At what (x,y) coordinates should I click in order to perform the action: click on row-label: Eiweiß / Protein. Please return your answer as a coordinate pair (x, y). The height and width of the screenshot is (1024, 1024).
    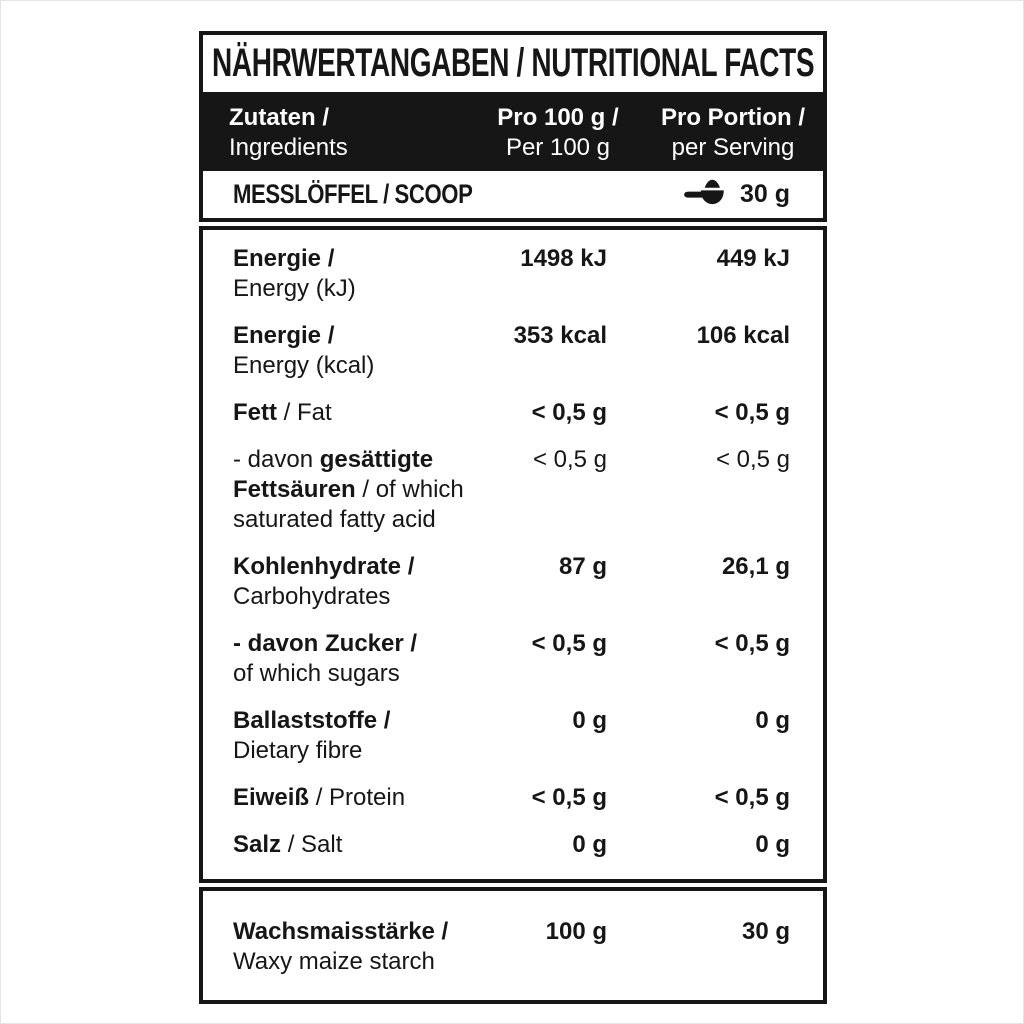
    Looking at the image, I should click on (319, 797).